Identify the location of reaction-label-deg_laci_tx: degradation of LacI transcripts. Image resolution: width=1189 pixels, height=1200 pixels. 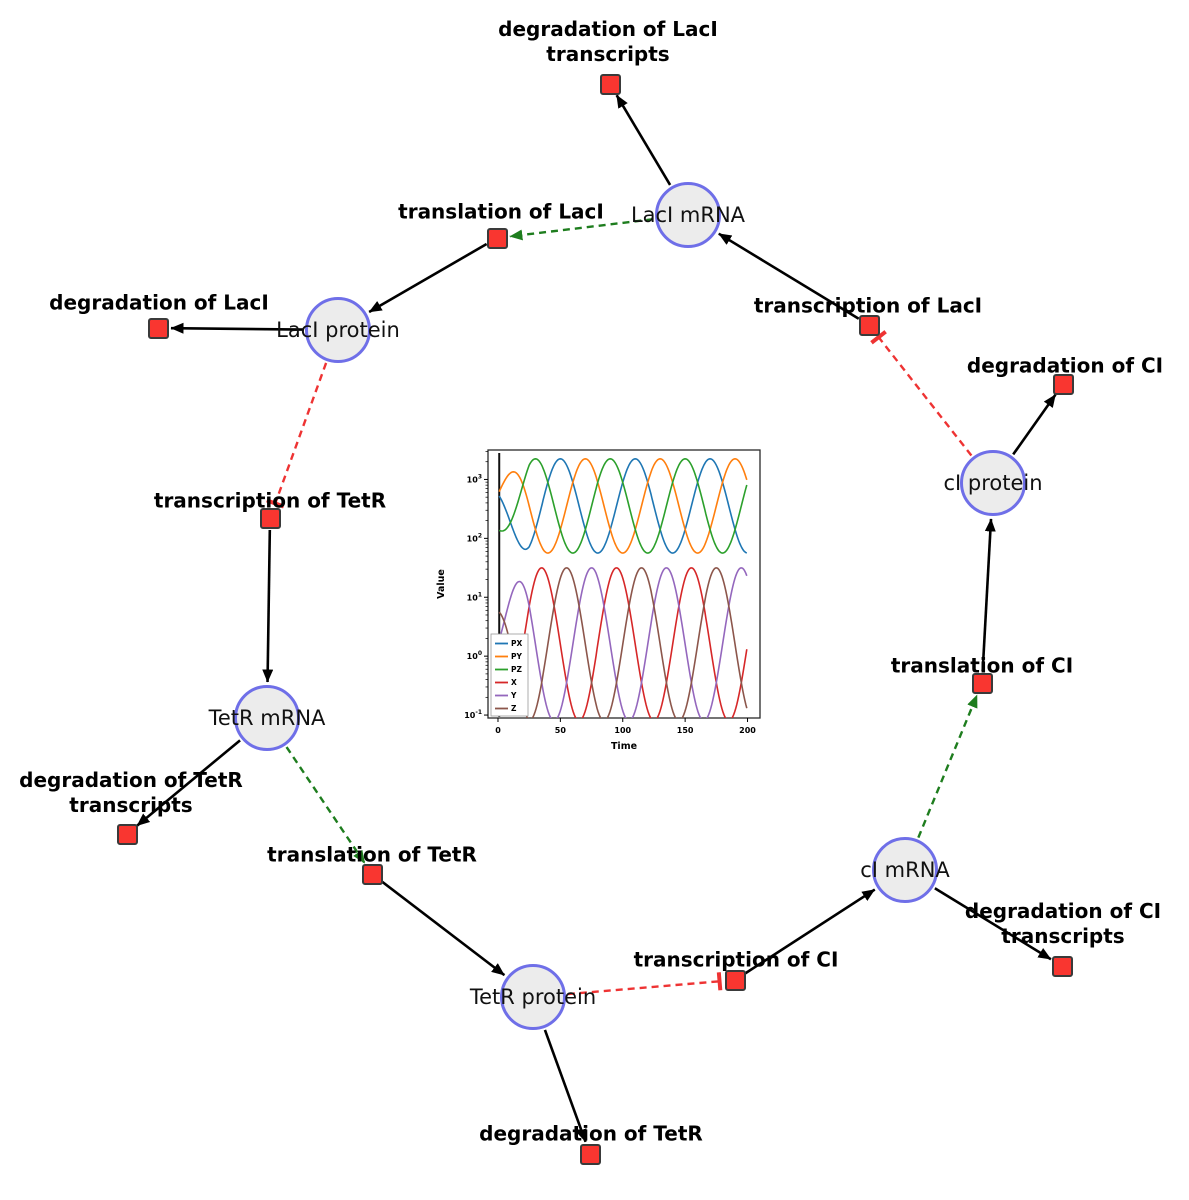
(608, 41).